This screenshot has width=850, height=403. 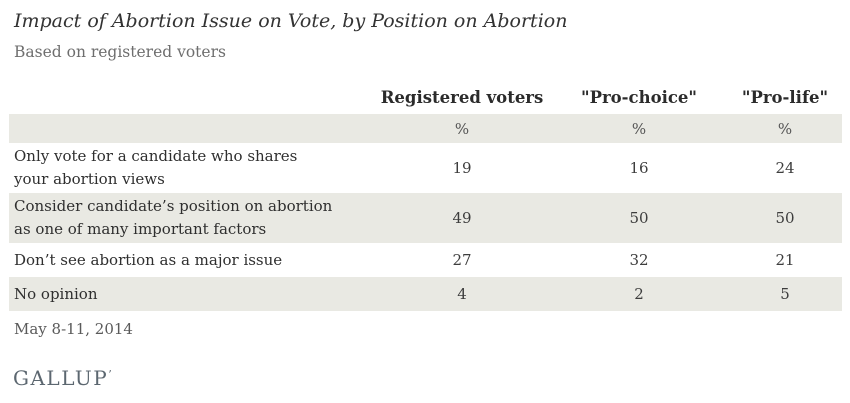 What do you see at coordinates (120, 52) in the screenshot?
I see `page-subtitle: Based on registered voters` at bounding box center [120, 52].